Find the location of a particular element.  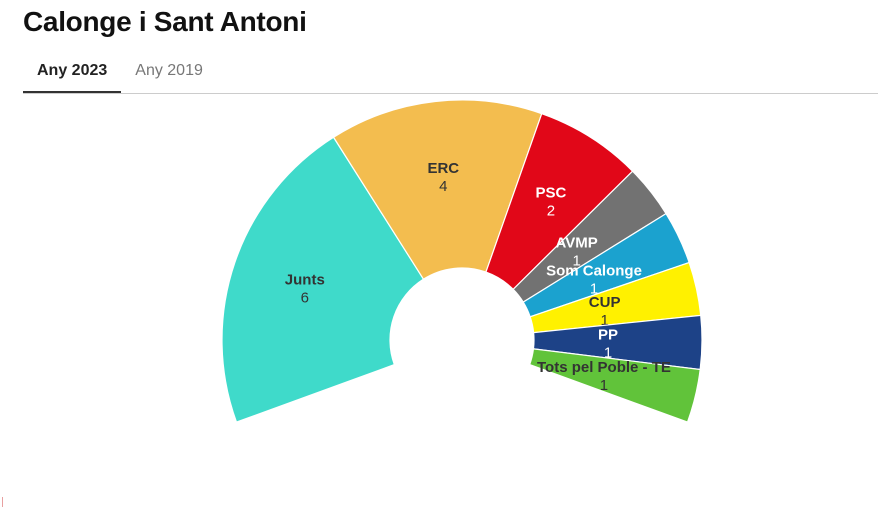

edge-marker is located at coordinates (2, 502).